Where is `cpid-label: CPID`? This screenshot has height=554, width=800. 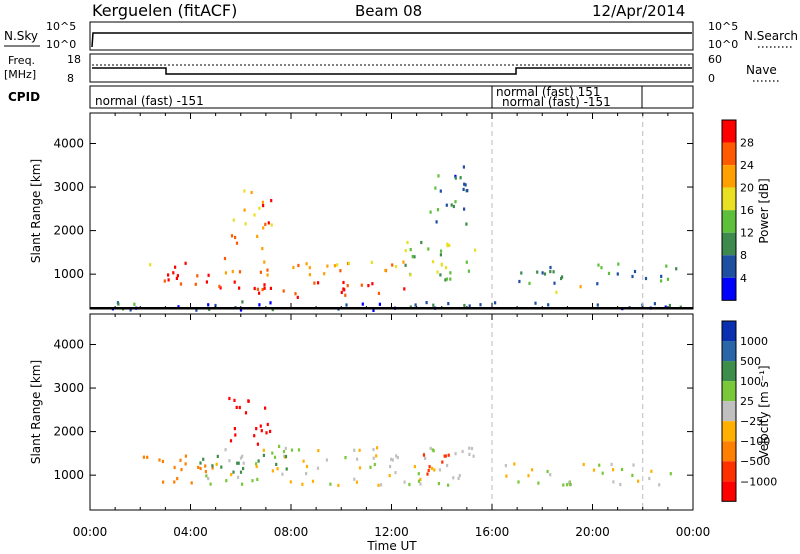
cpid-label: CPID is located at coordinates (24, 97).